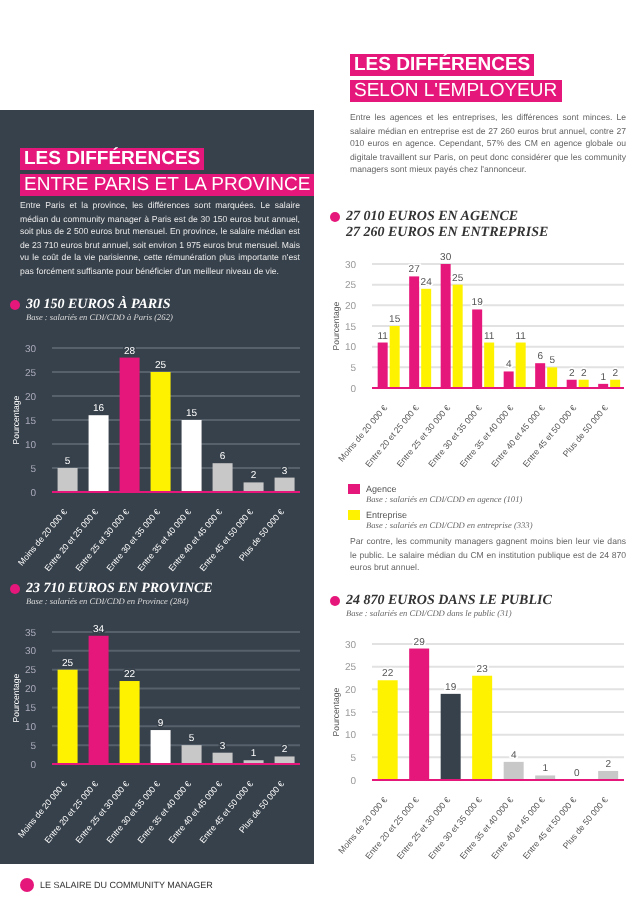 The height and width of the screenshot is (906, 640). I want to click on text: SELON L'EMPLOYEUR, so click(456, 91).